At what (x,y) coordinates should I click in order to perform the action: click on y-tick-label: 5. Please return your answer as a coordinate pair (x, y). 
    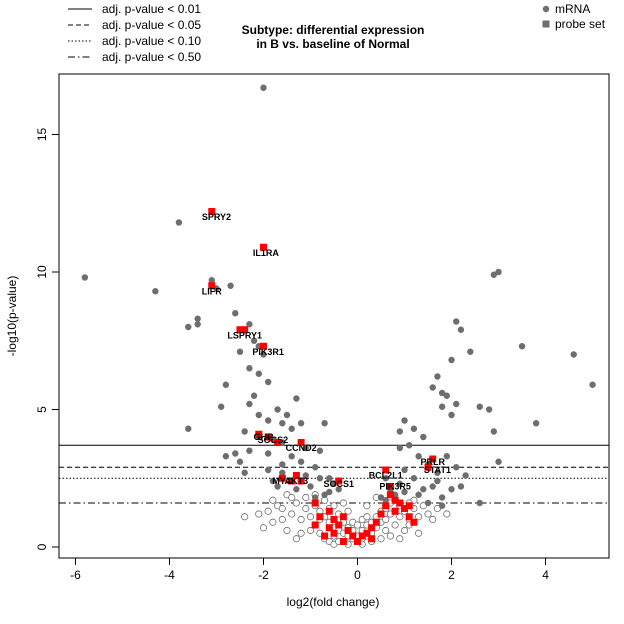
    Looking at the image, I should click on (42, 409).